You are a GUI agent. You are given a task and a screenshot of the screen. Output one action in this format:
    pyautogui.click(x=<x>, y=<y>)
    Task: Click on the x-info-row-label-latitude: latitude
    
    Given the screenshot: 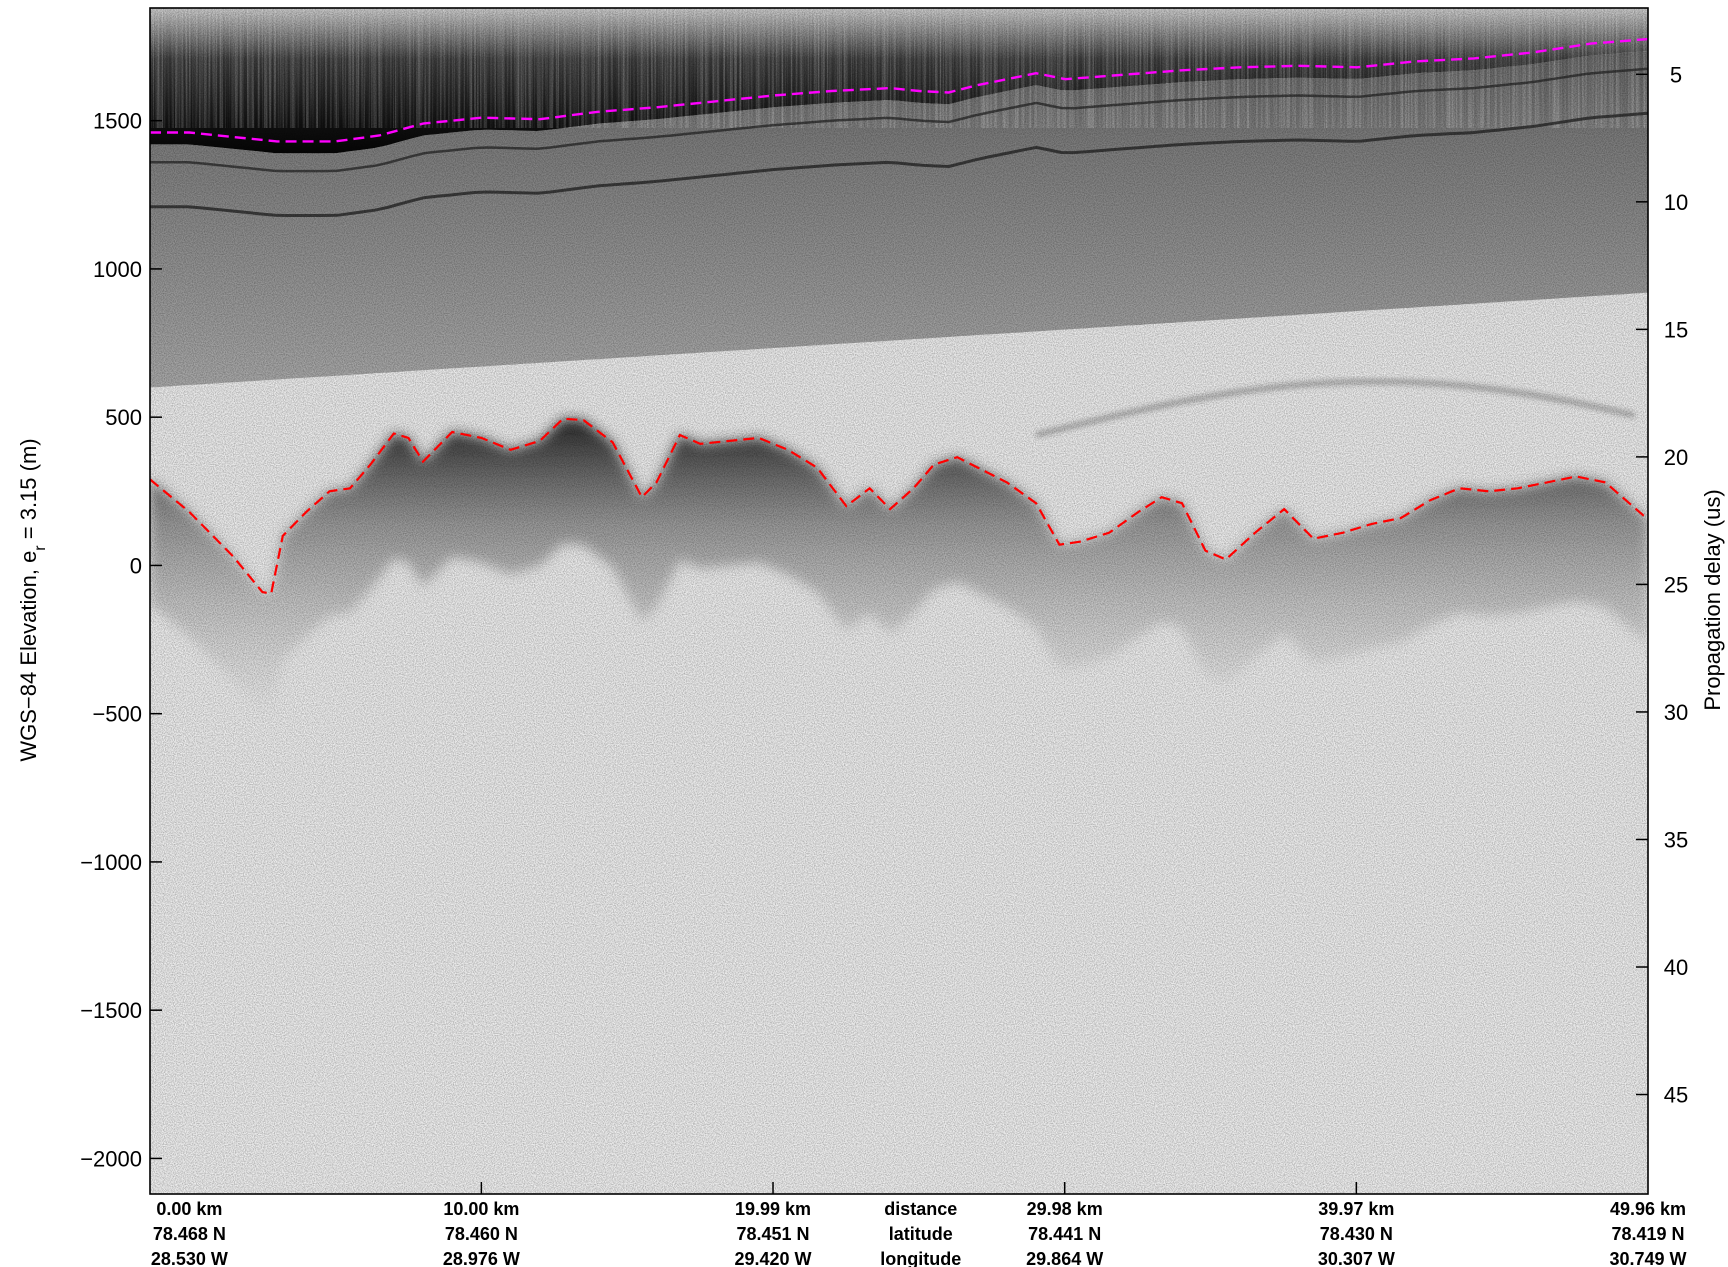 What is the action you would take?
    pyautogui.click(x=921, y=1234)
    